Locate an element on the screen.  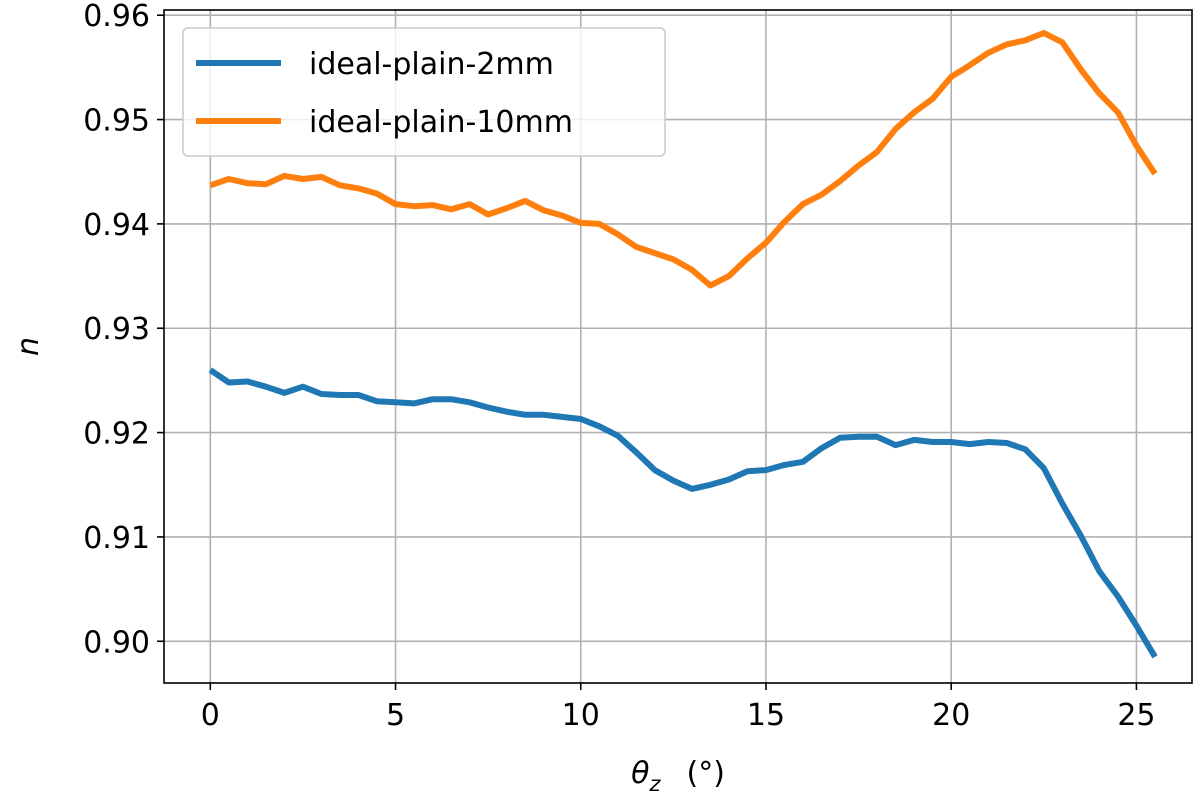
legend-label-ideal-plain-10mm: ideal-plain-10mm is located at coordinates (441, 122).